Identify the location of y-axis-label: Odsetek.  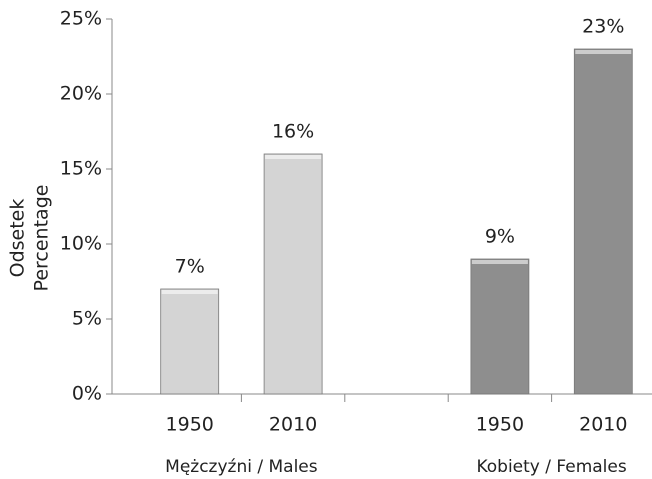
(18, 238).